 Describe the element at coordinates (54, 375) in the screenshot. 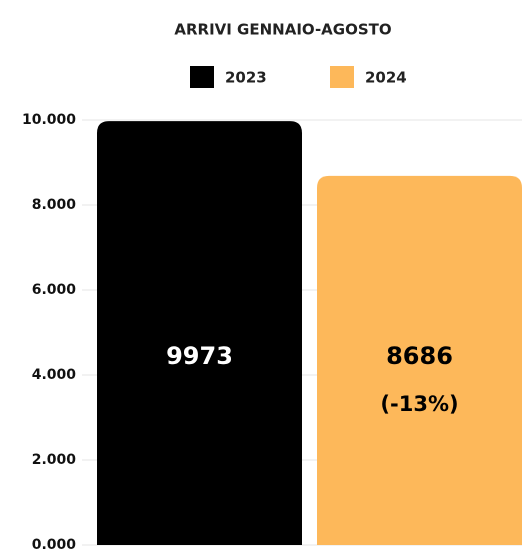

I see `y-tick-label: 4.000` at that location.